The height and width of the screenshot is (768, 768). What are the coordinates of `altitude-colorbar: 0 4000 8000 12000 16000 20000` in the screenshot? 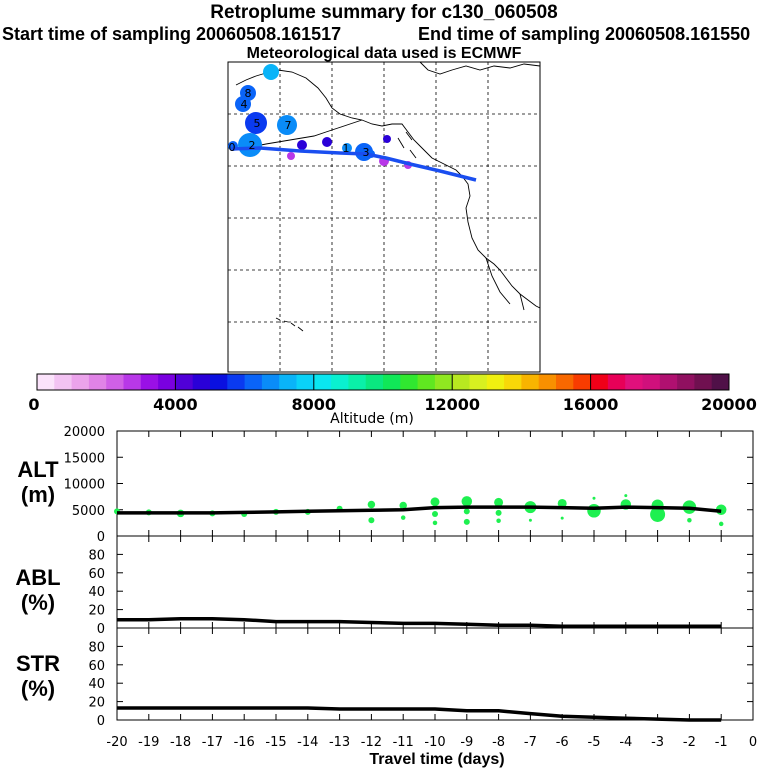 It's located at (392, 393).